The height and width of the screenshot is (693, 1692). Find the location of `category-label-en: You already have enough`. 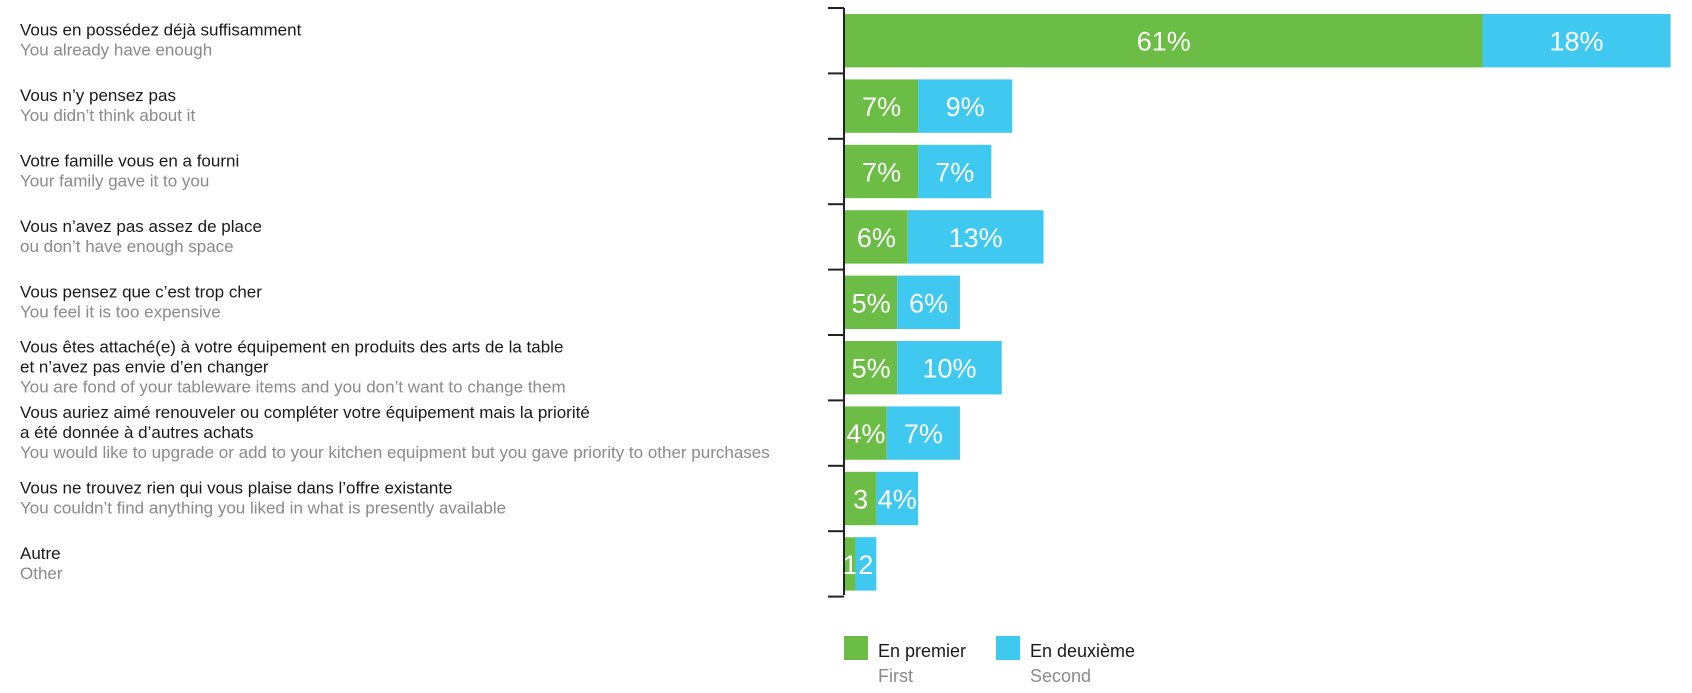

category-label-en: You already have enough is located at coordinates (116, 50).